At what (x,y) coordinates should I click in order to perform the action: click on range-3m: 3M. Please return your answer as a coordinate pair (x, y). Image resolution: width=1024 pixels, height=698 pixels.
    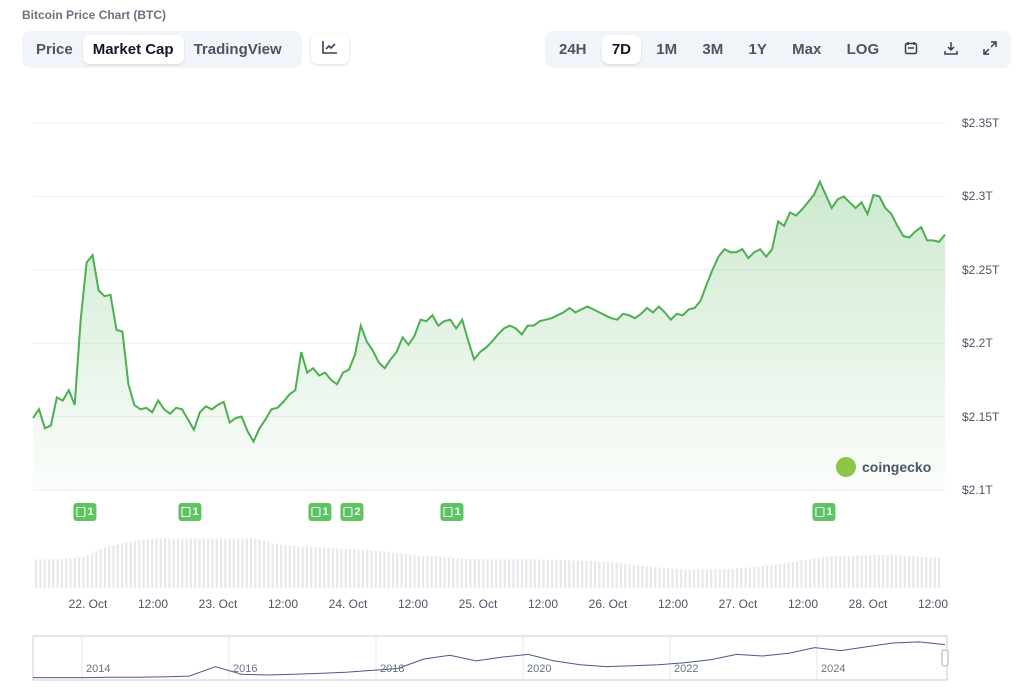
    Looking at the image, I should click on (713, 49).